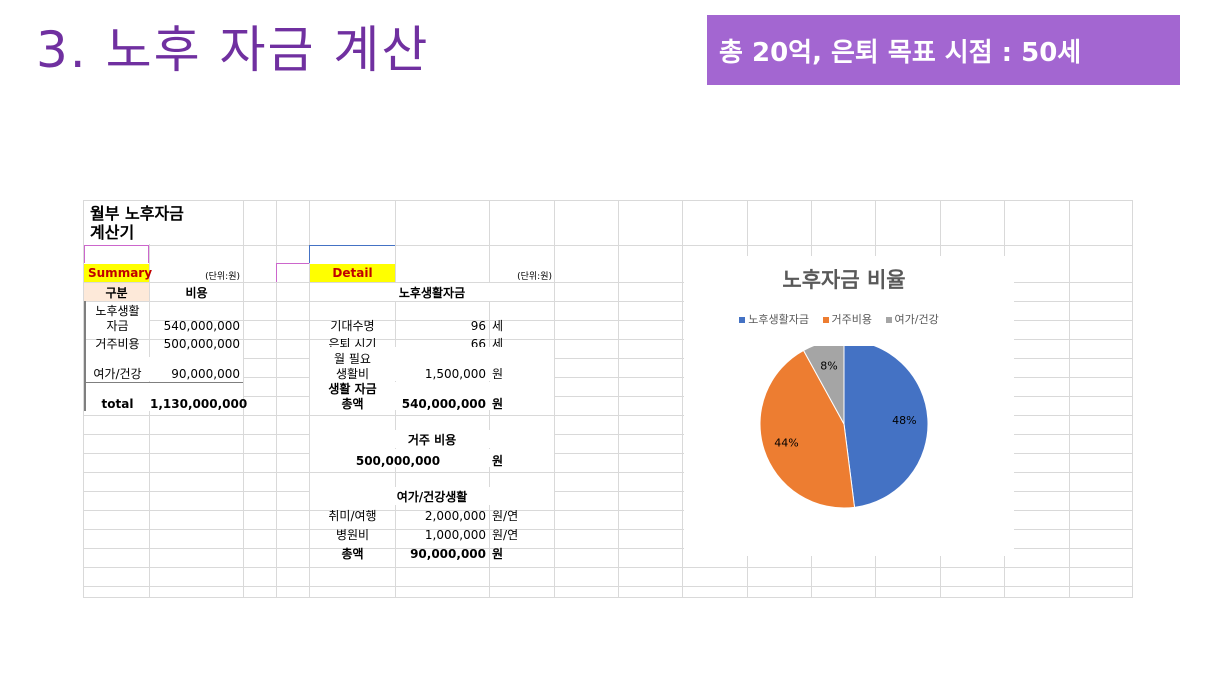 Image resolution: width=1216 pixels, height=684 pixels. What do you see at coordinates (786, 443) in the screenshot?
I see `pie-data-label: 44%` at bounding box center [786, 443].